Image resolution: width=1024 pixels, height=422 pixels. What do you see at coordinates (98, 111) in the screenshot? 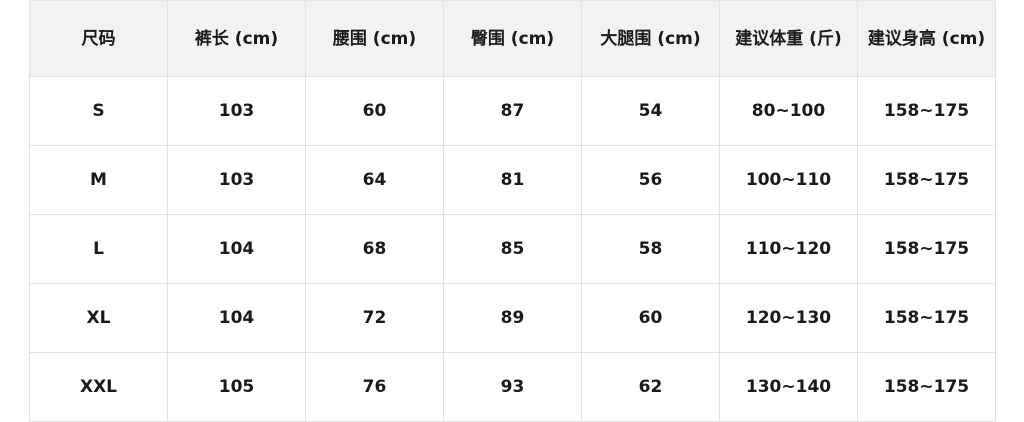
I see `table-cell: S` at bounding box center [98, 111].